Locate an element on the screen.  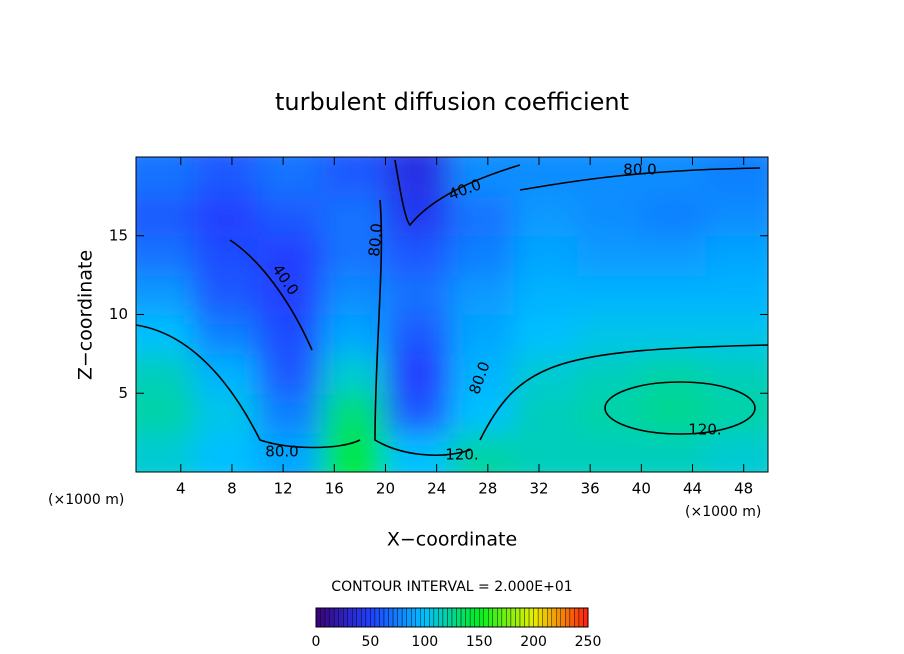
y-tick-label: 5 is located at coordinates (123, 393).